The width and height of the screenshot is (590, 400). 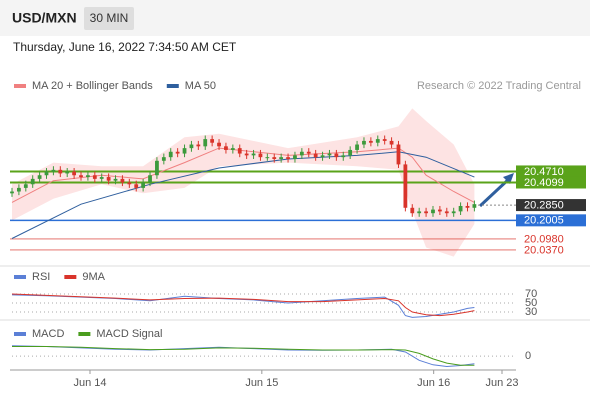 What do you see at coordinates (129, 334) in the screenshot?
I see `legend-label: MACD Signal` at bounding box center [129, 334].